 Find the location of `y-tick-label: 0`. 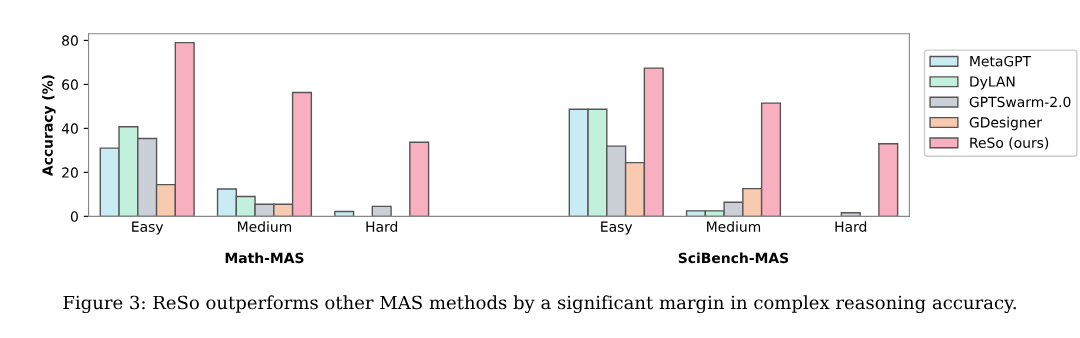

y-tick-label: 0 is located at coordinates (74, 216).